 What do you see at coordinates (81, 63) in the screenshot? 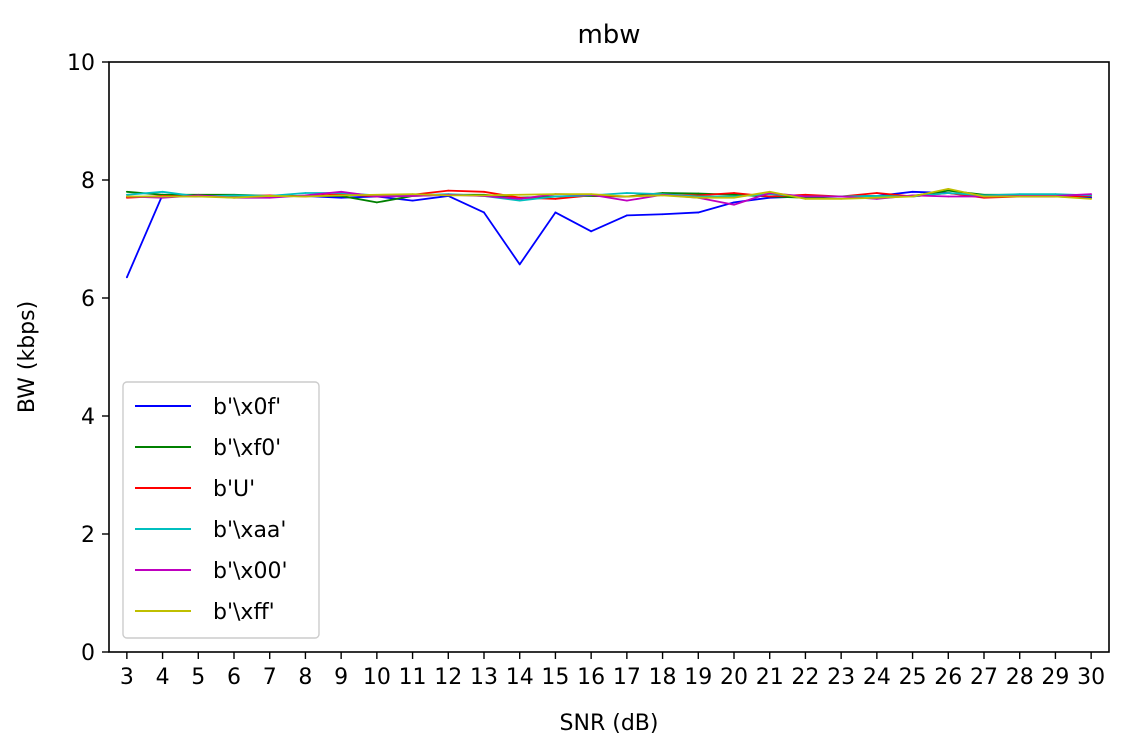
I see `y-tick-label: 10` at bounding box center [81, 63].